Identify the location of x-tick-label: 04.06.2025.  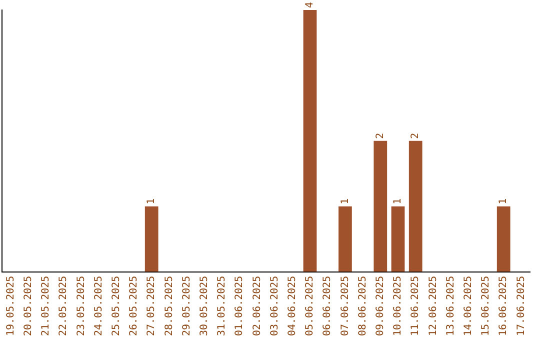
(292, 306).